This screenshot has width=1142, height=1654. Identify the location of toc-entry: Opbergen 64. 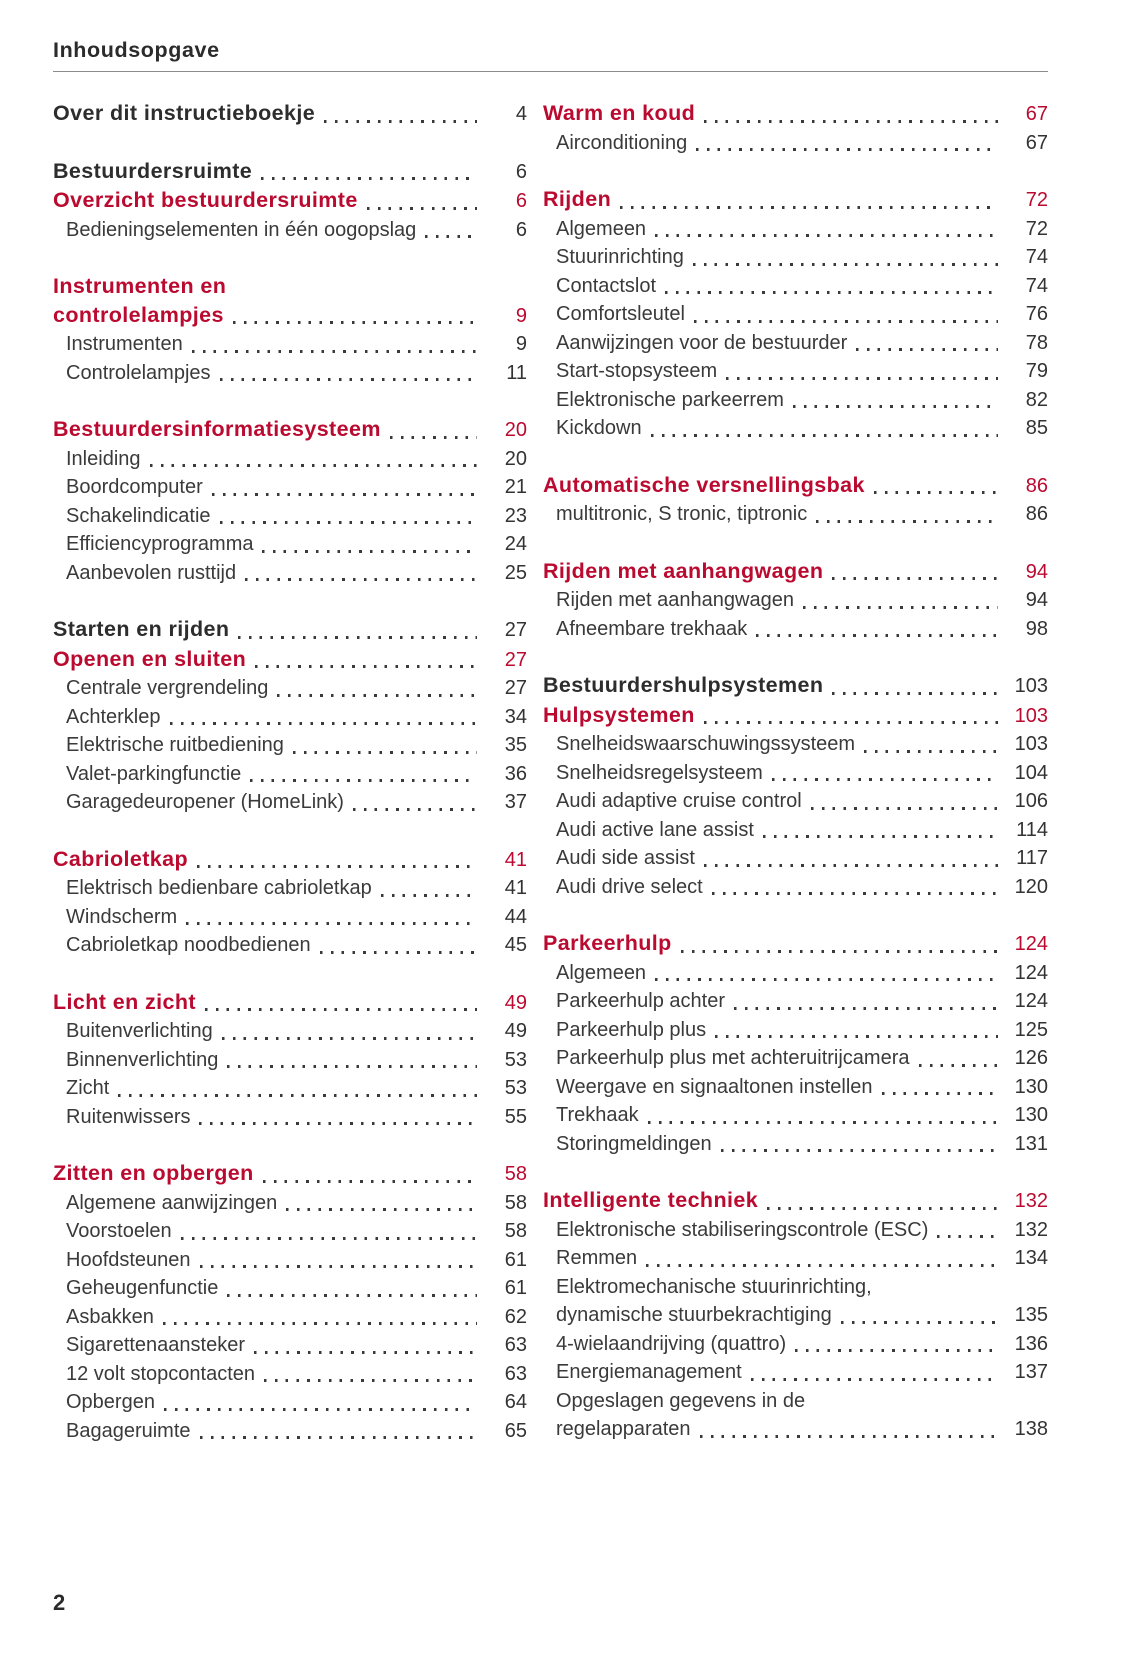
(290, 1402).